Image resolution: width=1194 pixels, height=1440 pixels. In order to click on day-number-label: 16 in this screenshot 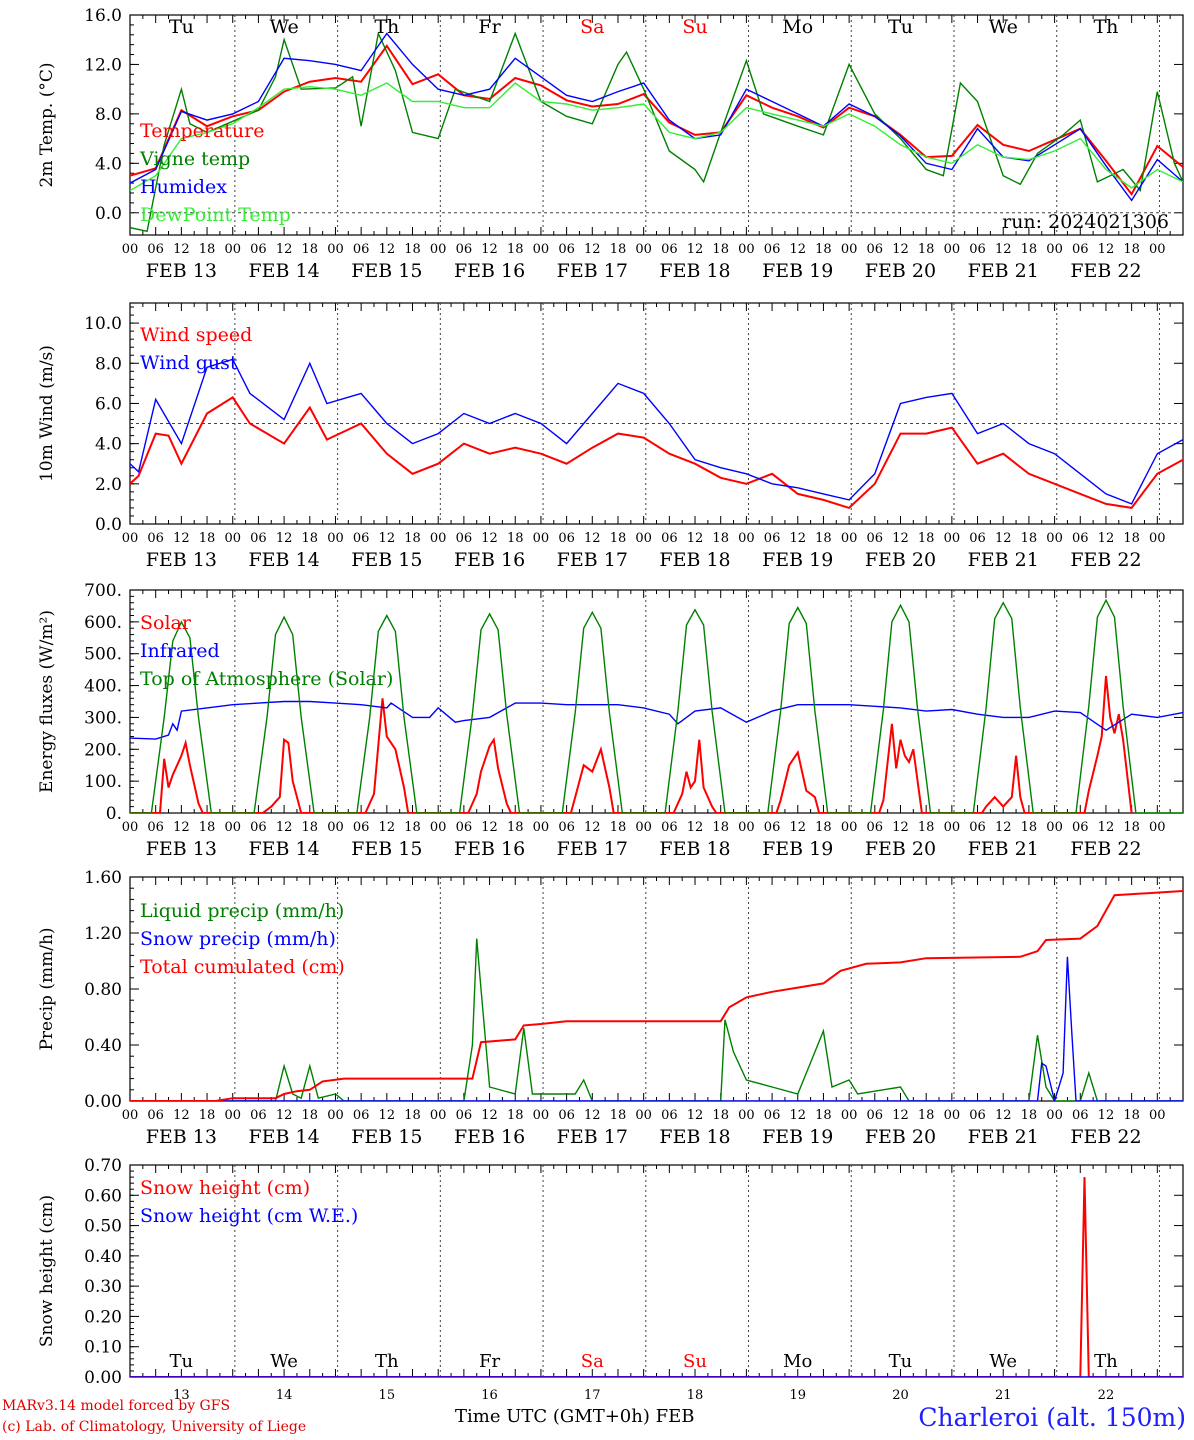, I will do `click(489, 1395)`.